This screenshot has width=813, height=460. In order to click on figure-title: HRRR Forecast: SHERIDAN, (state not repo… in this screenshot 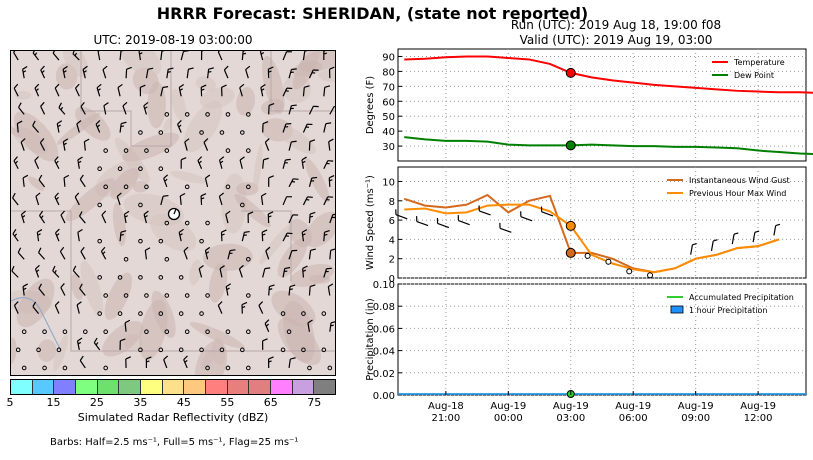, I will do `click(372, 13)`.